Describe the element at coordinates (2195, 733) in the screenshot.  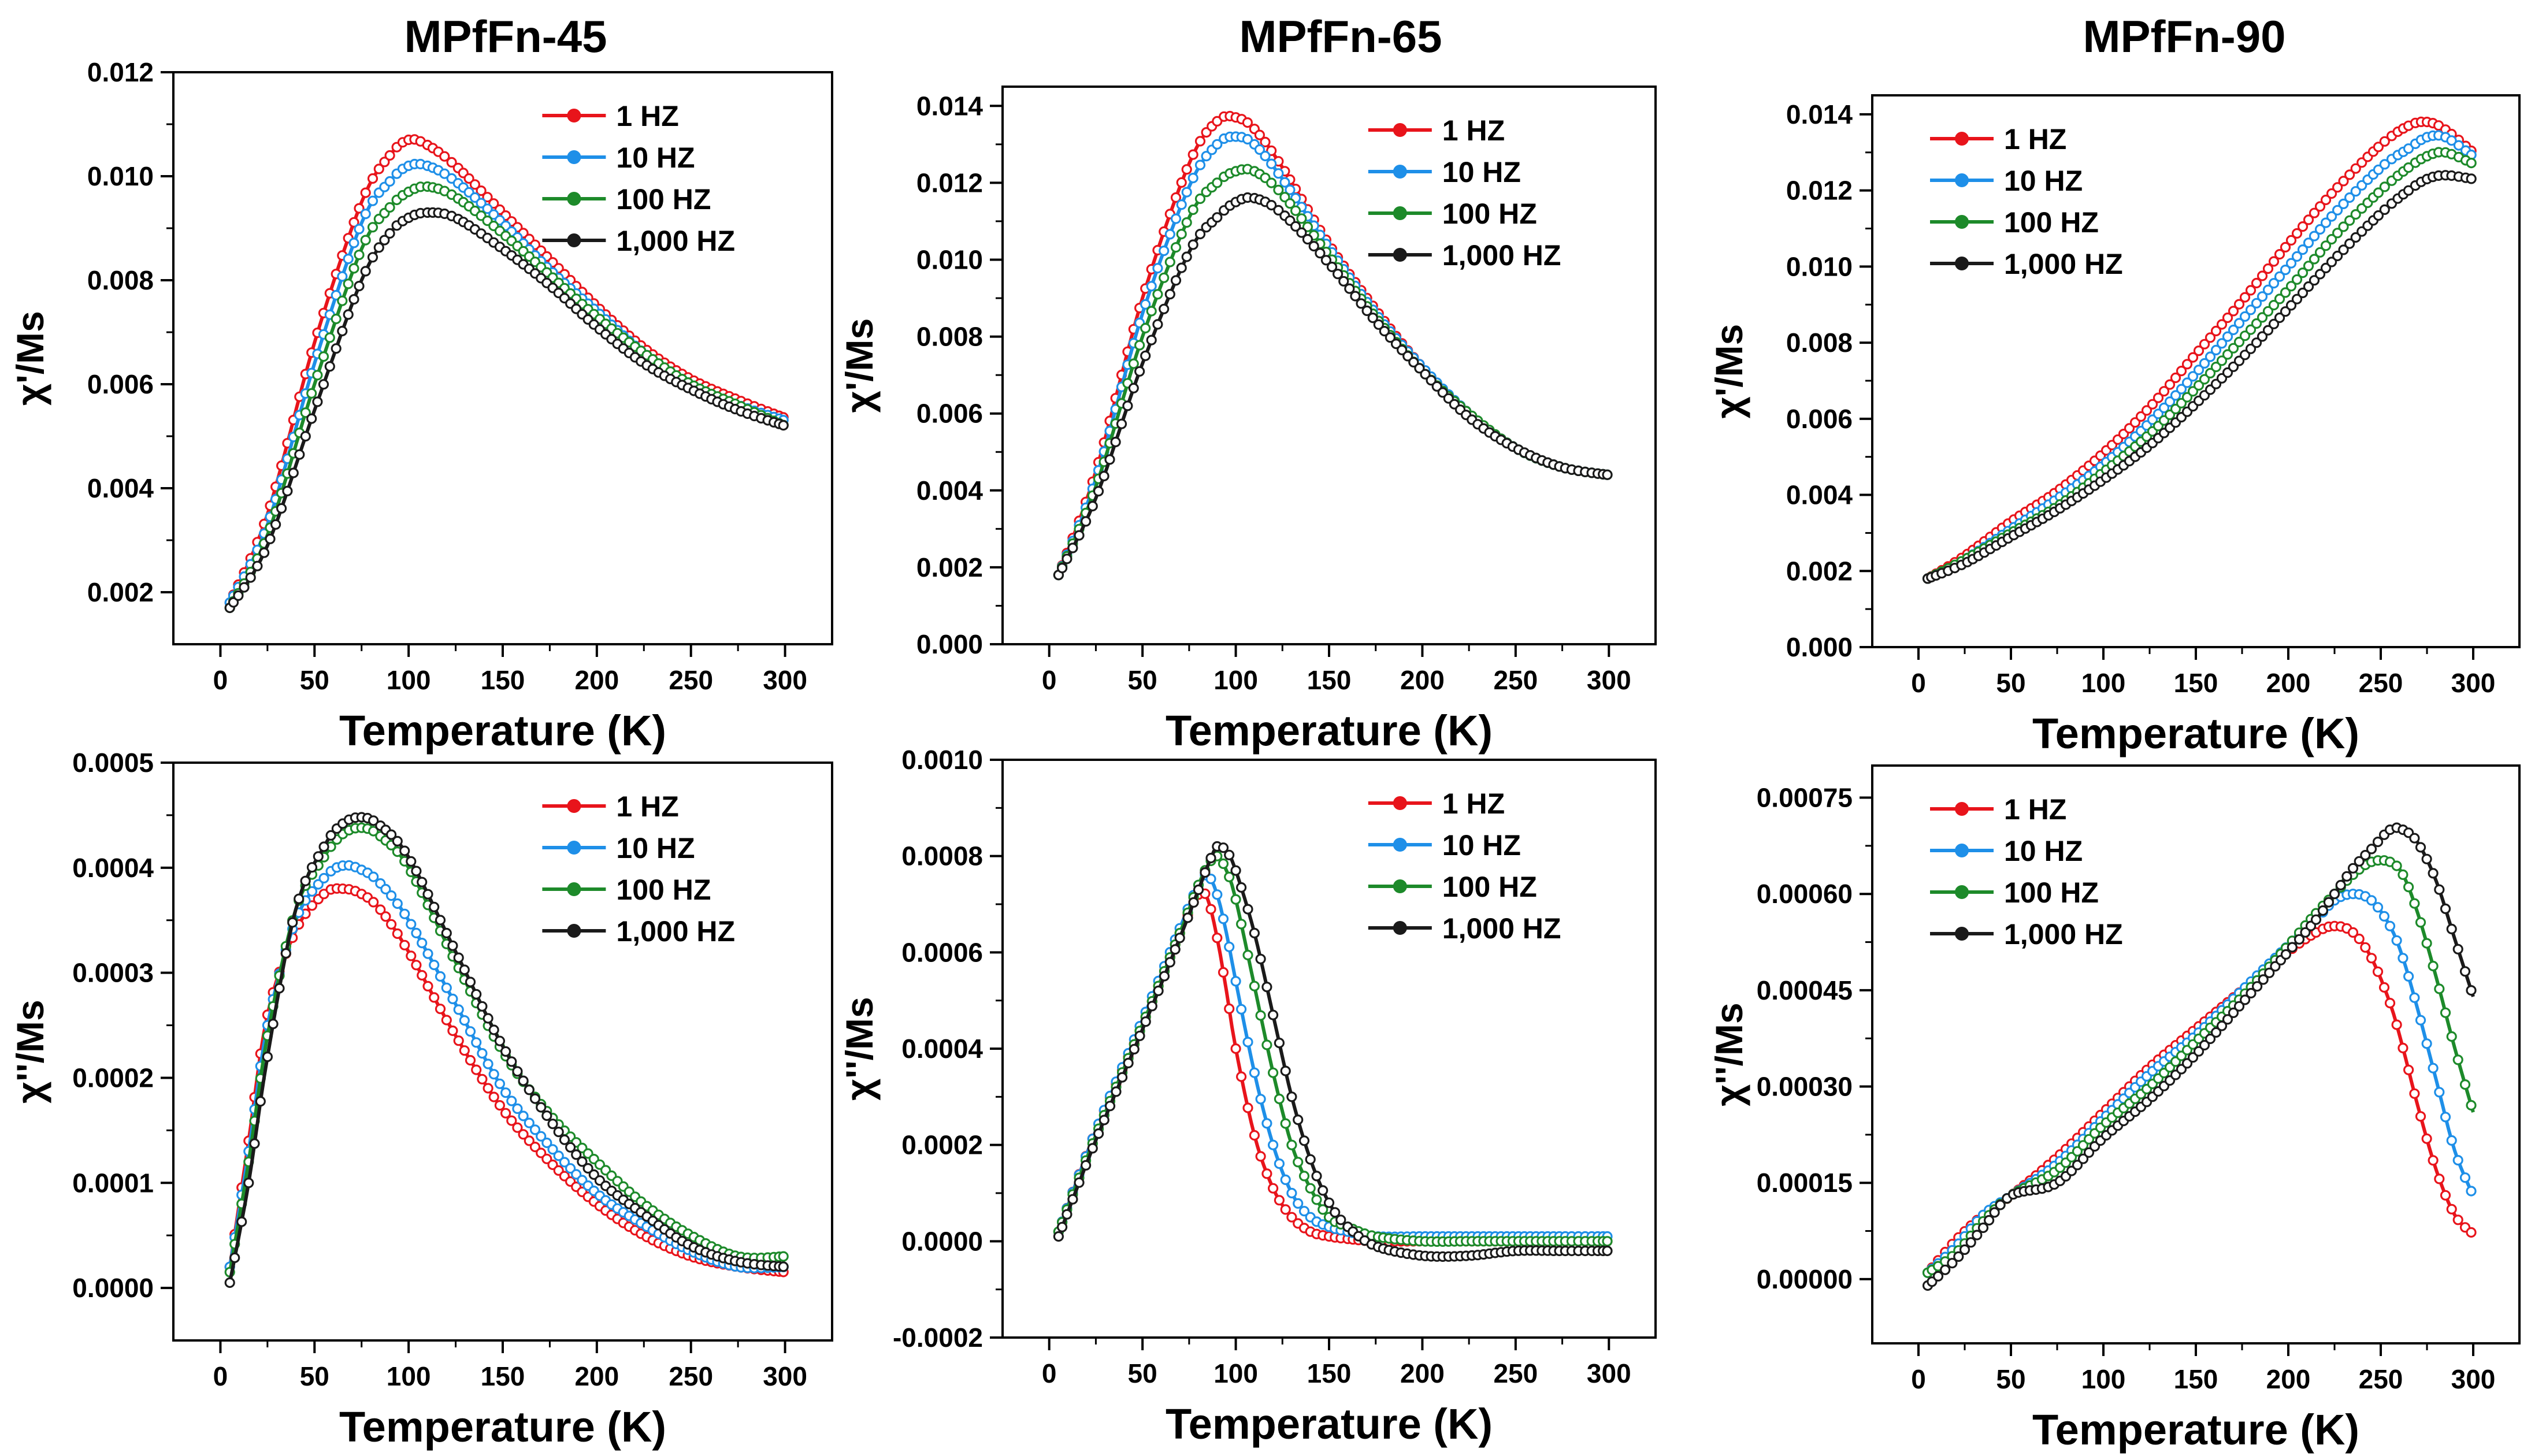
I see `x-axis-label: Temperature (K)` at that location.